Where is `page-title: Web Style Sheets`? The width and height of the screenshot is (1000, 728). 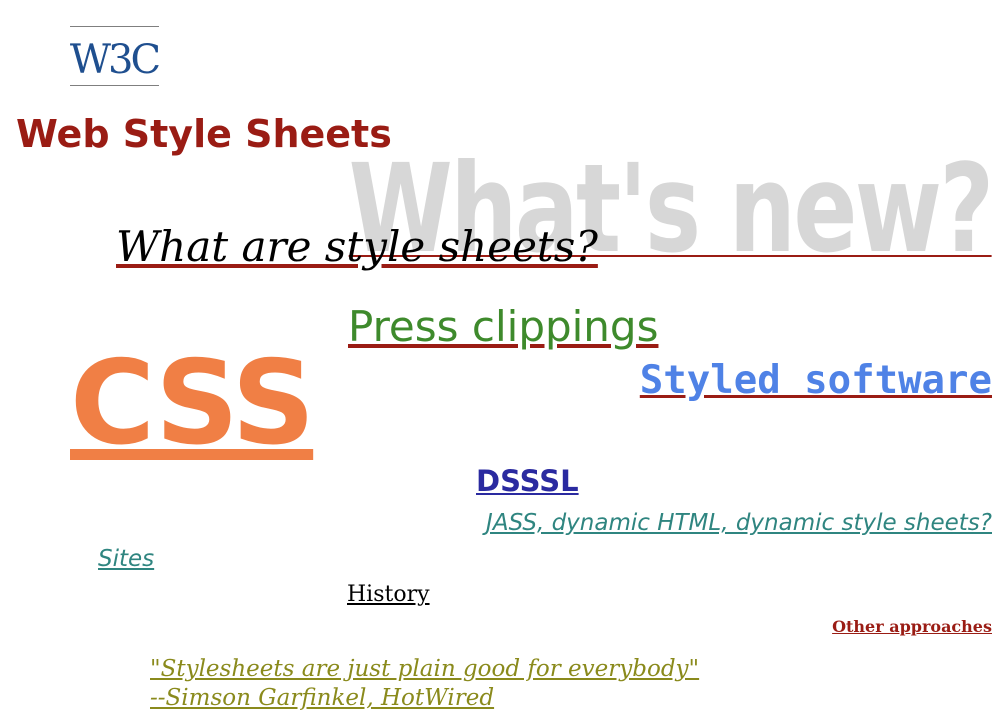 page-title: Web Style Sheets is located at coordinates (204, 134).